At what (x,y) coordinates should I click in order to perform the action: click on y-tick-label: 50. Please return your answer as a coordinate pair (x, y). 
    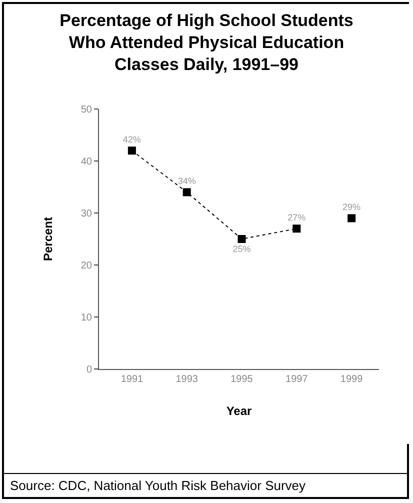
    Looking at the image, I should click on (86, 110).